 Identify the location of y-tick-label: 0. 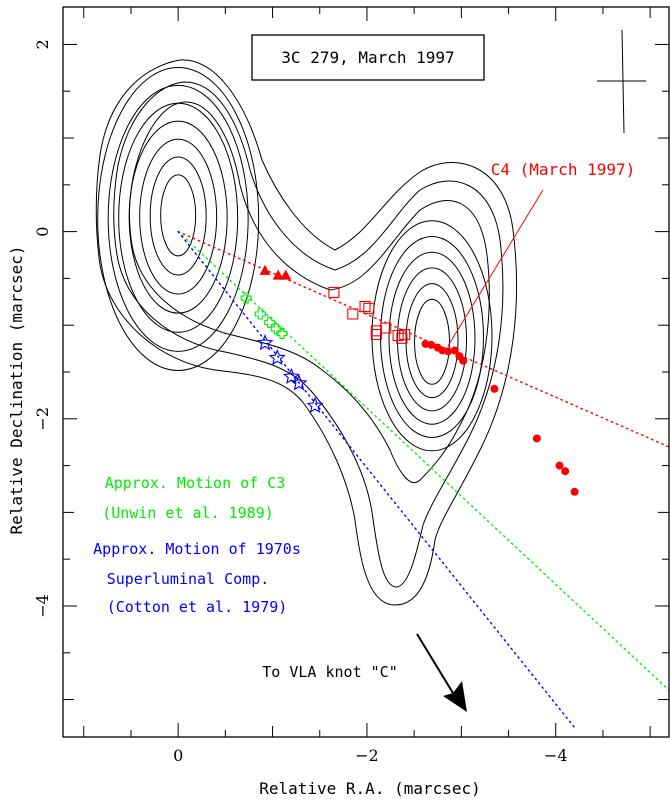
(42, 232).